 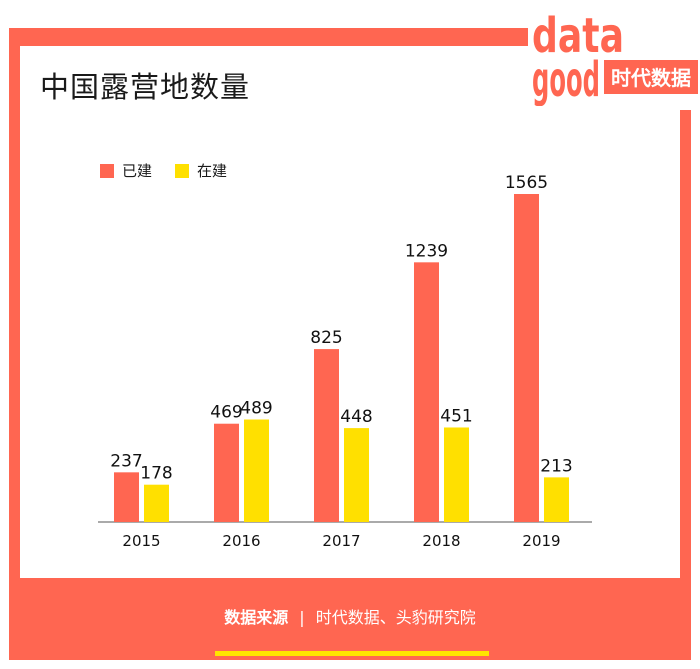 What do you see at coordinates (426, 251) in the screenshot?
I see `data-label-built-2018: 1239` at bounding box center [426, 251].